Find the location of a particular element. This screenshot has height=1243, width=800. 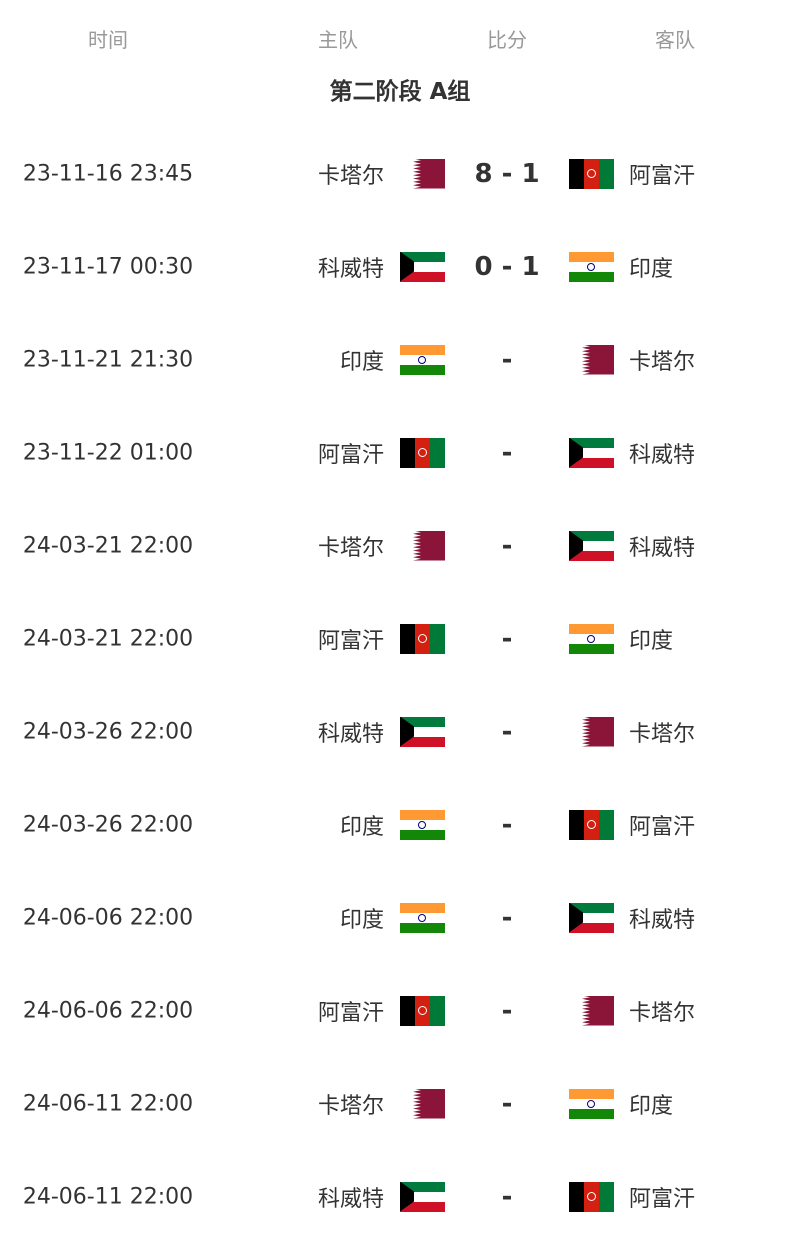

match-row: 24-06-11 22:00 卡塔尔 - 印度 is located at coordinates (400, 1103).